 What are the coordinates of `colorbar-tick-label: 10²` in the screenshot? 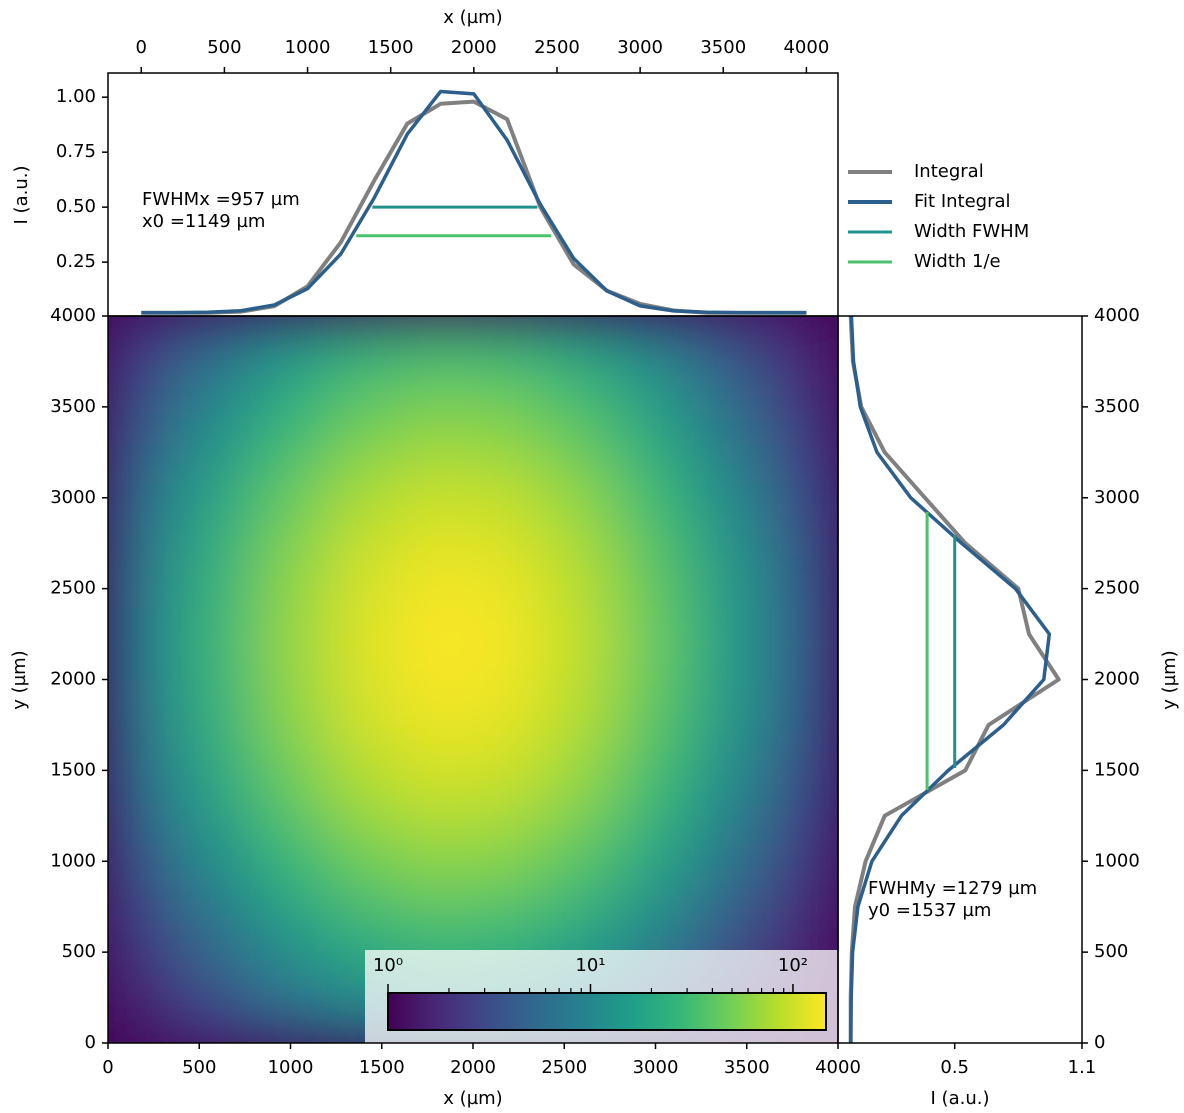 It's located at (793, 965).